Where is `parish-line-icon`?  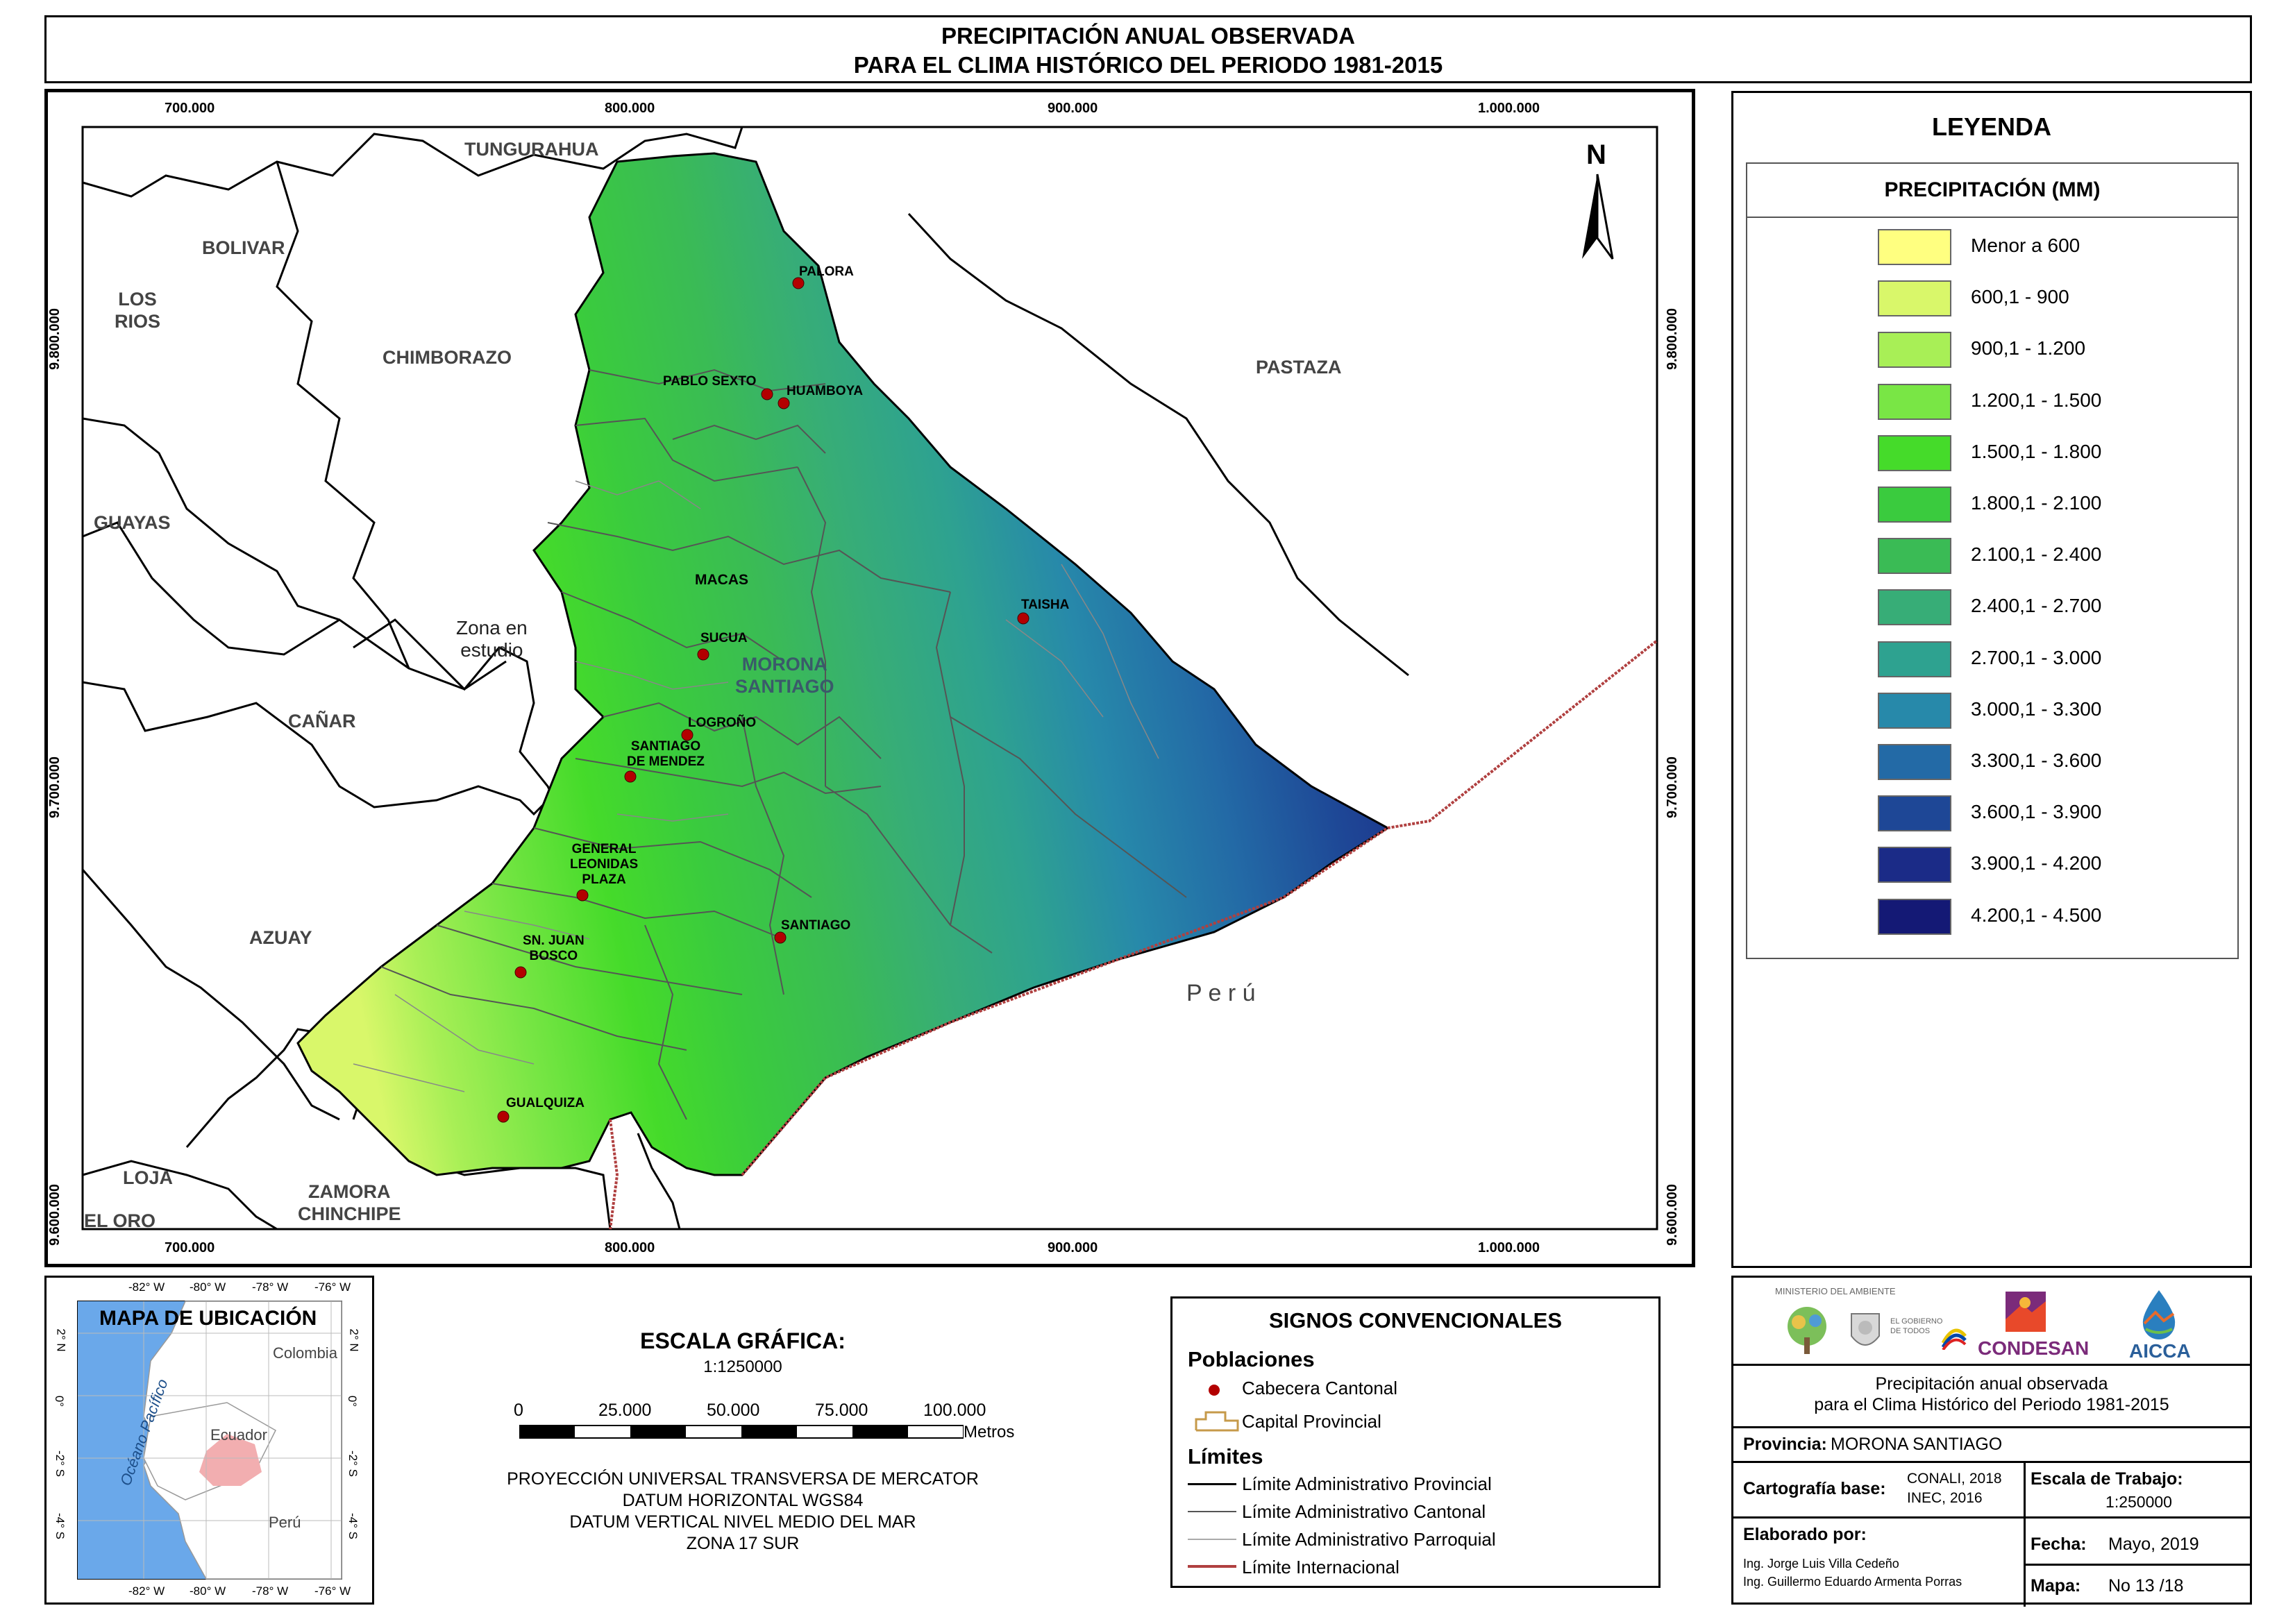 parish-line-icon is located at coordinates (1212, 1540).